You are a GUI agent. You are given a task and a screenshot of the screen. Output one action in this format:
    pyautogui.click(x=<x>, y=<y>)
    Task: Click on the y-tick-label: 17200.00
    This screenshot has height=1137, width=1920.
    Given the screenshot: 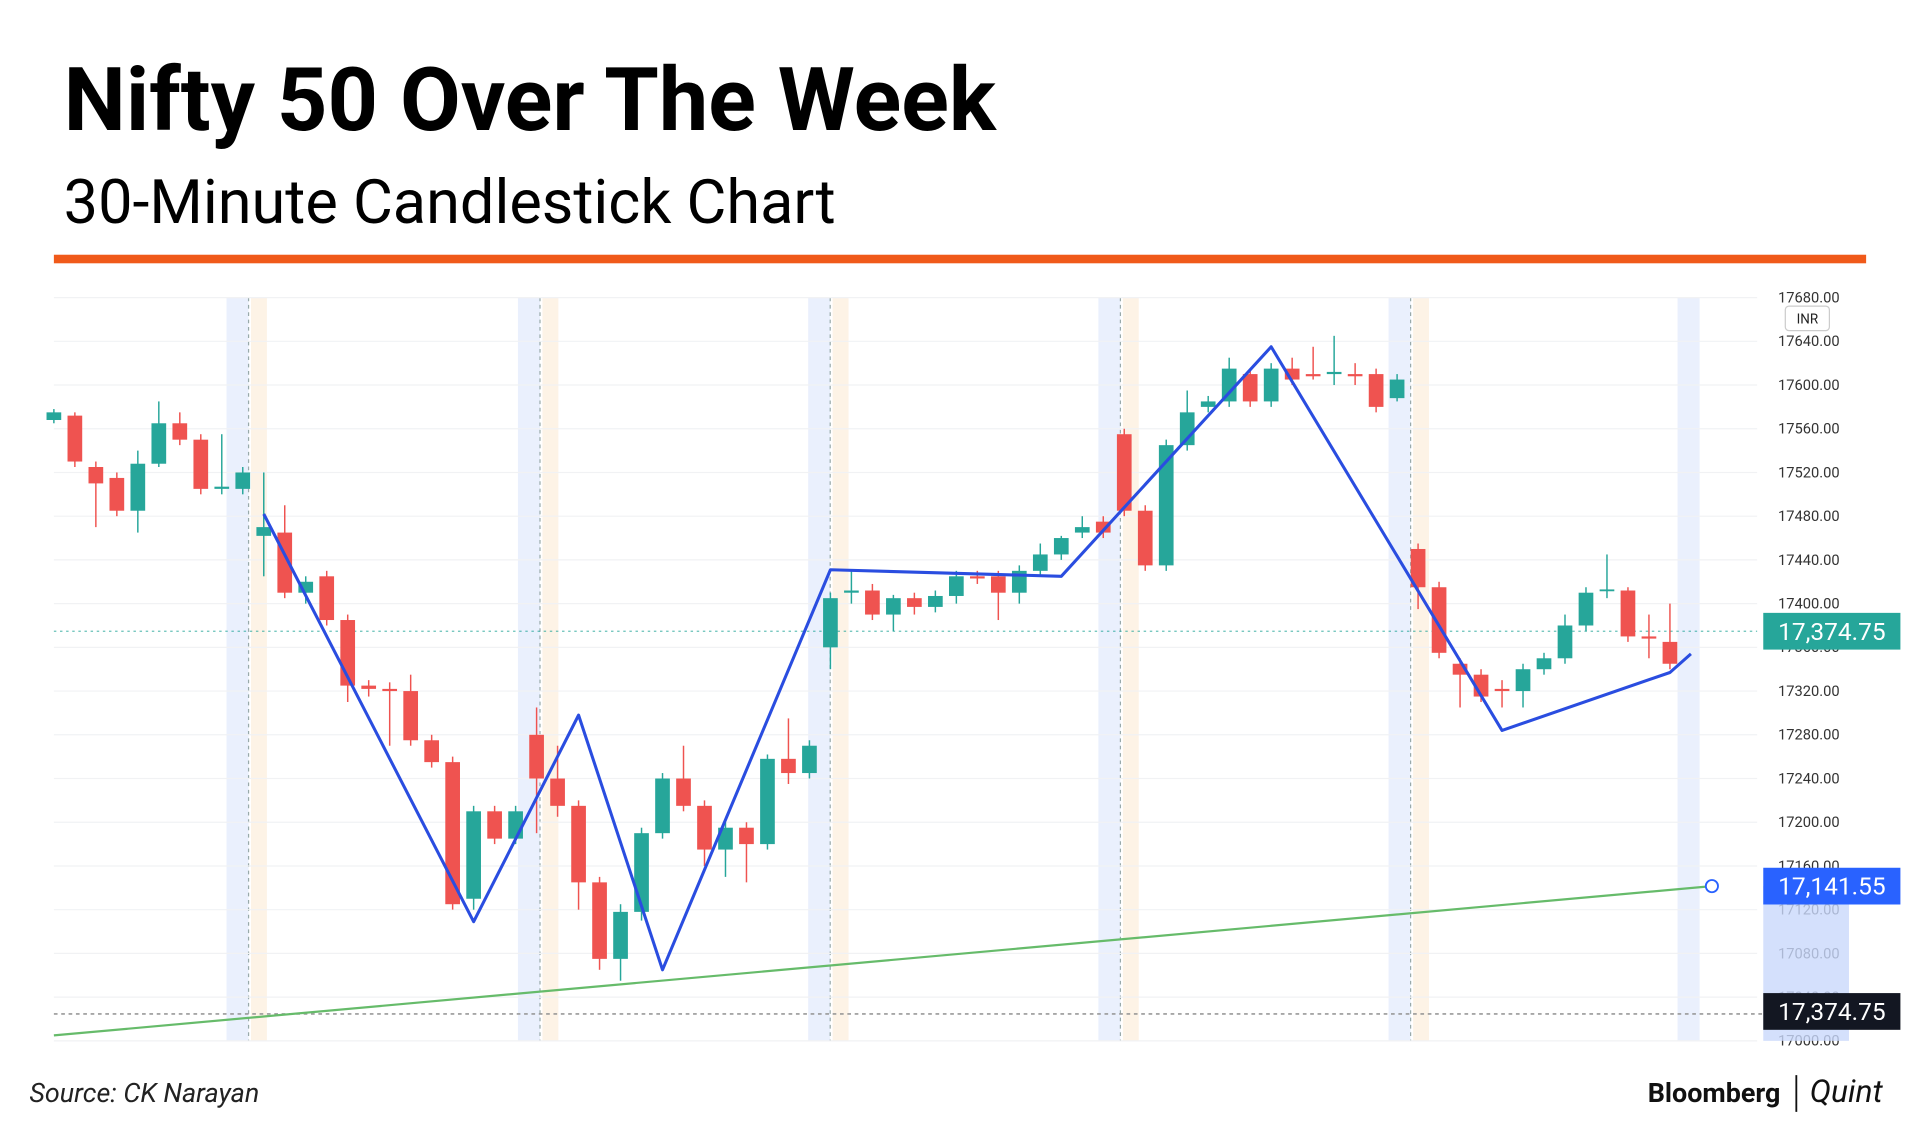 What is the action you would take?
    pyautogui.click(x=1809, y=822)
    